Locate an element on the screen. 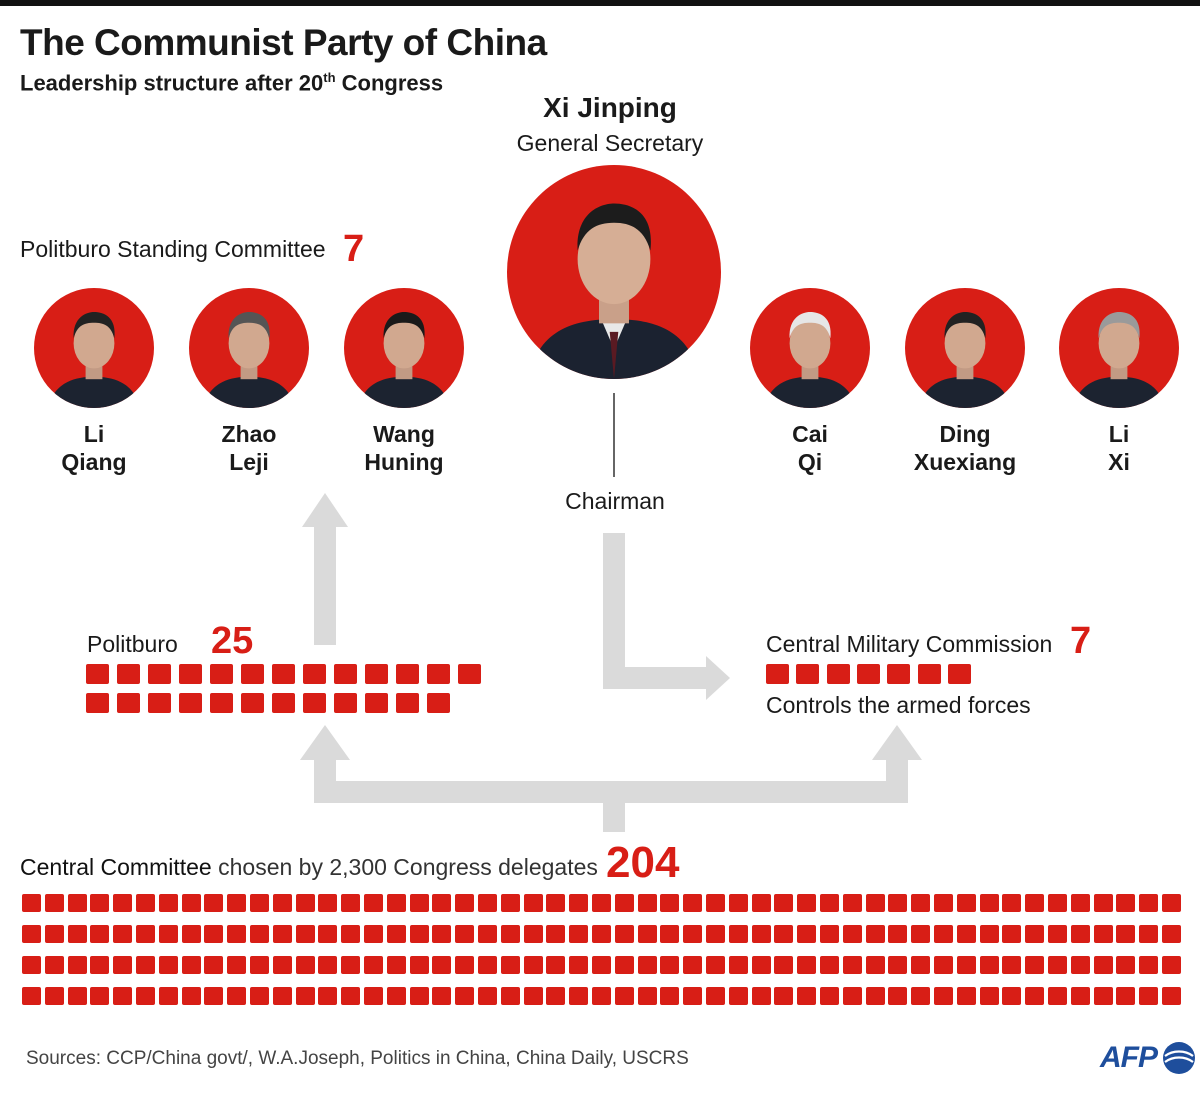  politburo-count: 25 is located at coordinates (232, 641).